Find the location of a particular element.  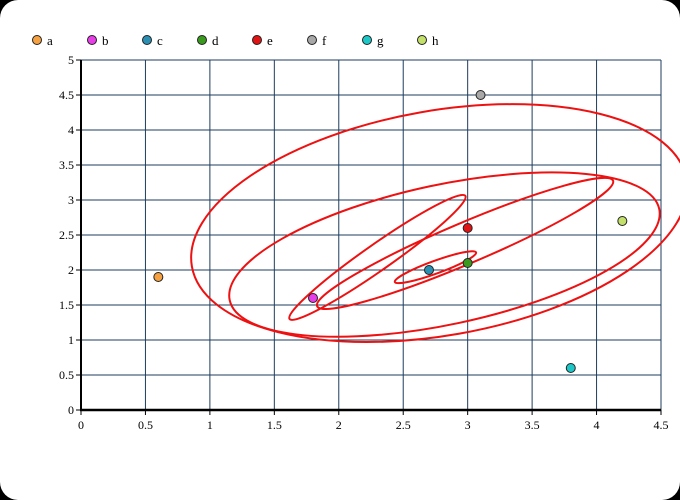

y-tick-label: 4 is located at coordinates (71, 130).